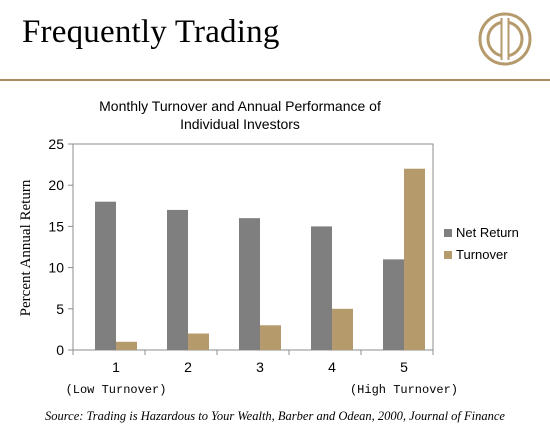  I want to click on legend-swatch-net-return, so click(448, 233).